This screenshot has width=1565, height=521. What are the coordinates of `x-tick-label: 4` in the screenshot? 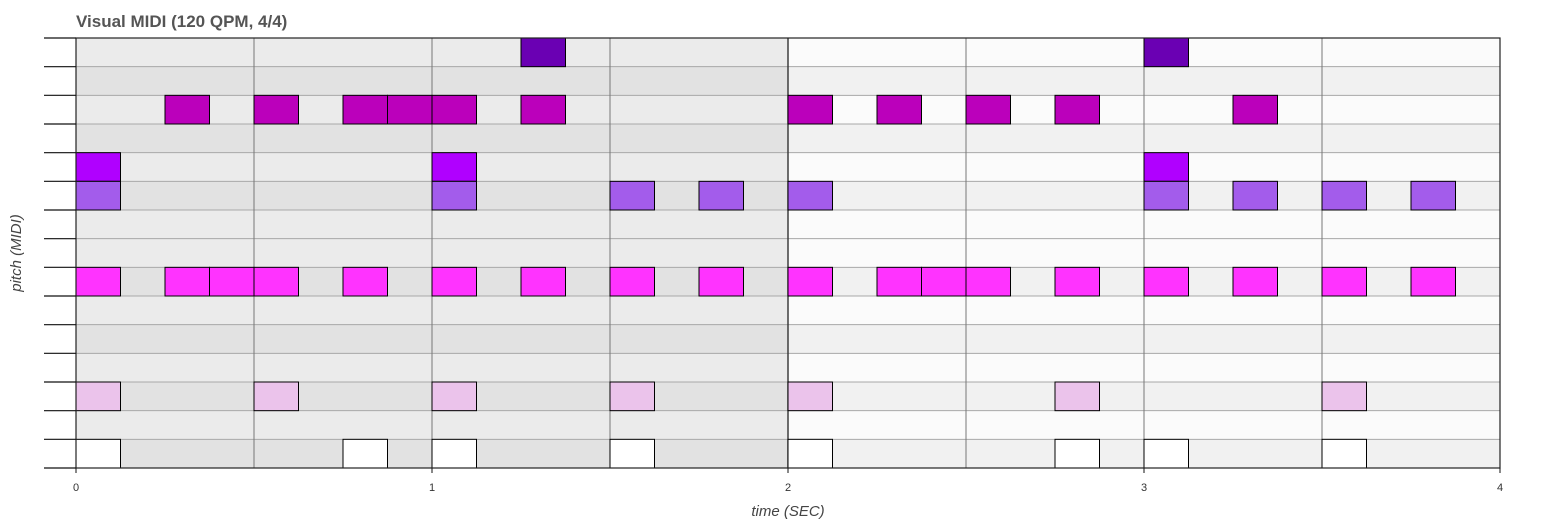 It's located at (1500, 488).